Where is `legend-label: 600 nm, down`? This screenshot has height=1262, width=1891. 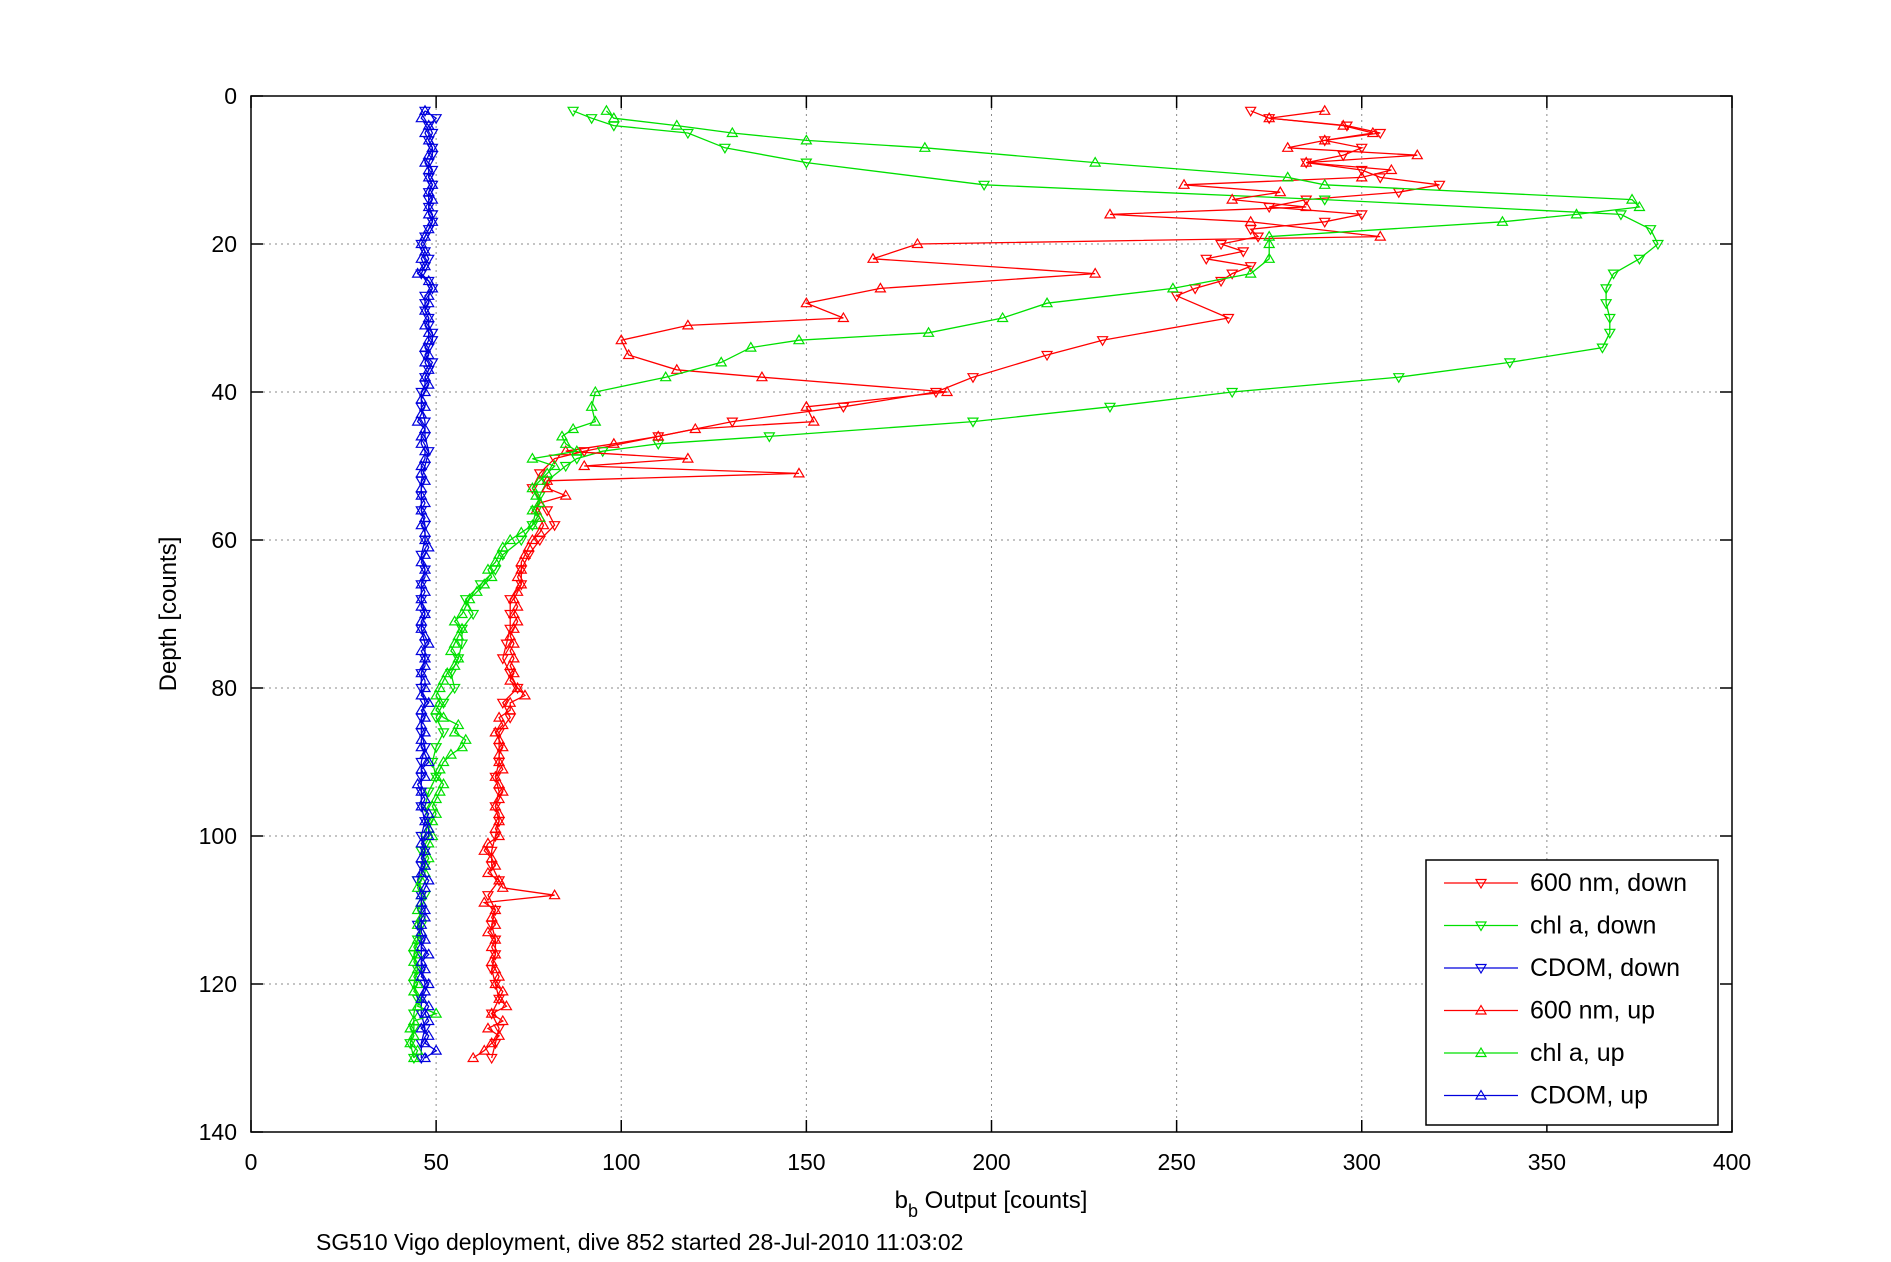 legend-label: 600 nm, down is located at coordinates (1608, 883).